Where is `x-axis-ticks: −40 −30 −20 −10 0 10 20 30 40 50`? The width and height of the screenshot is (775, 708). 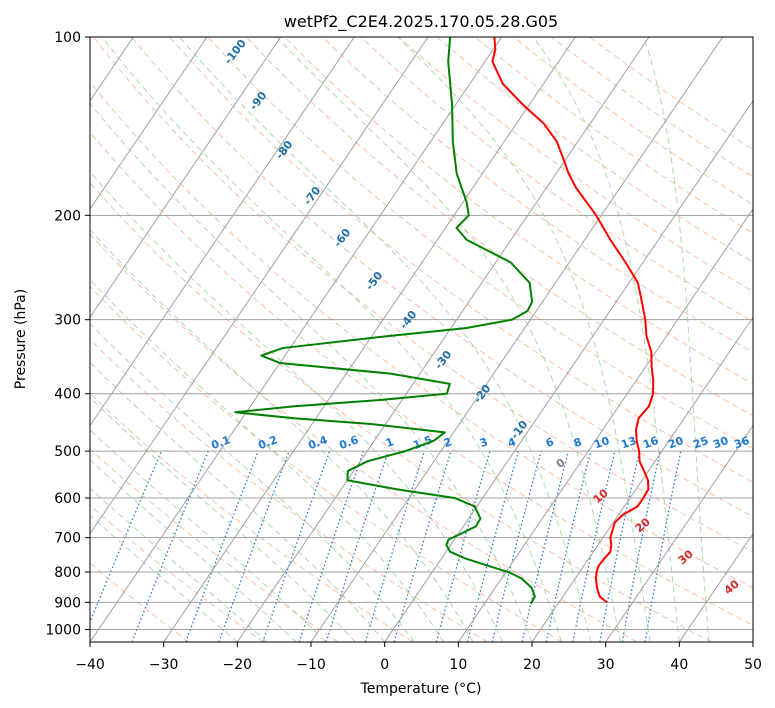
x-axis-ticks: −40 −30 −20 −10 0 10 20 30 40 50 is located at coordinates (418, 657).